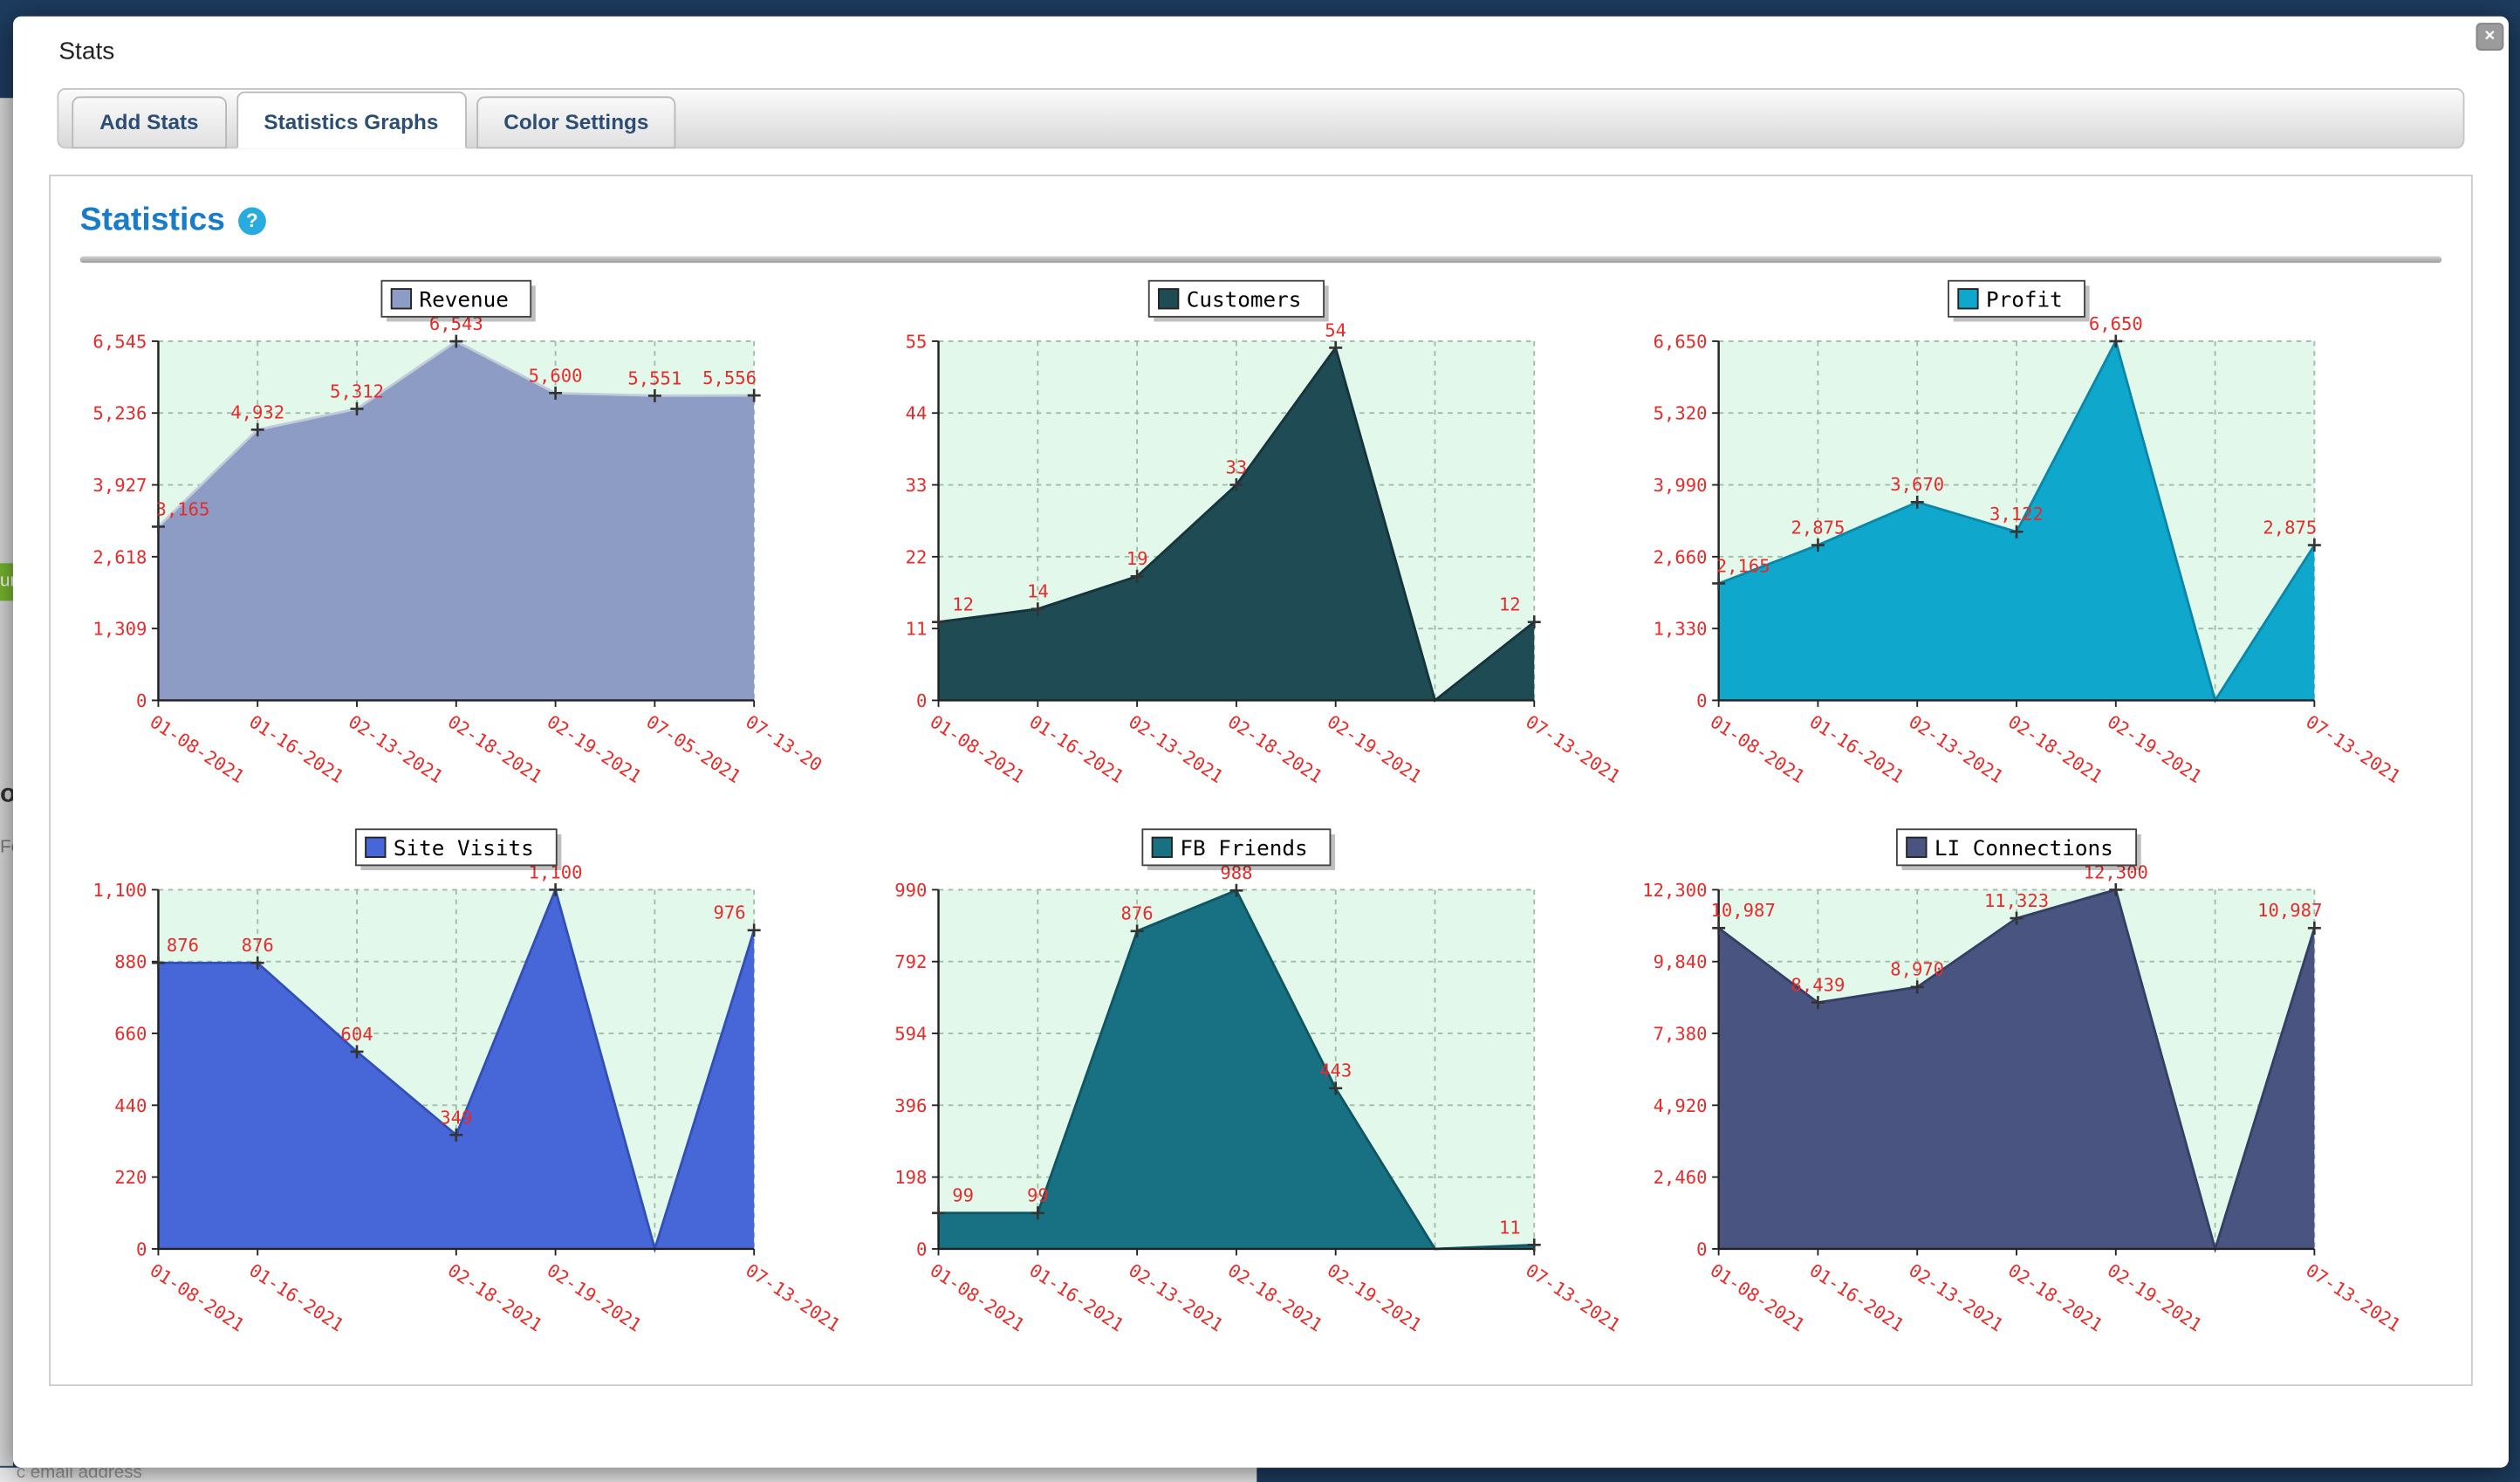 The width and height of the screenshot is (2520, 1482). Describe the element at coordinates (1681, 1105) in the screenshot. I see `svg-text: 4,920` at that location.